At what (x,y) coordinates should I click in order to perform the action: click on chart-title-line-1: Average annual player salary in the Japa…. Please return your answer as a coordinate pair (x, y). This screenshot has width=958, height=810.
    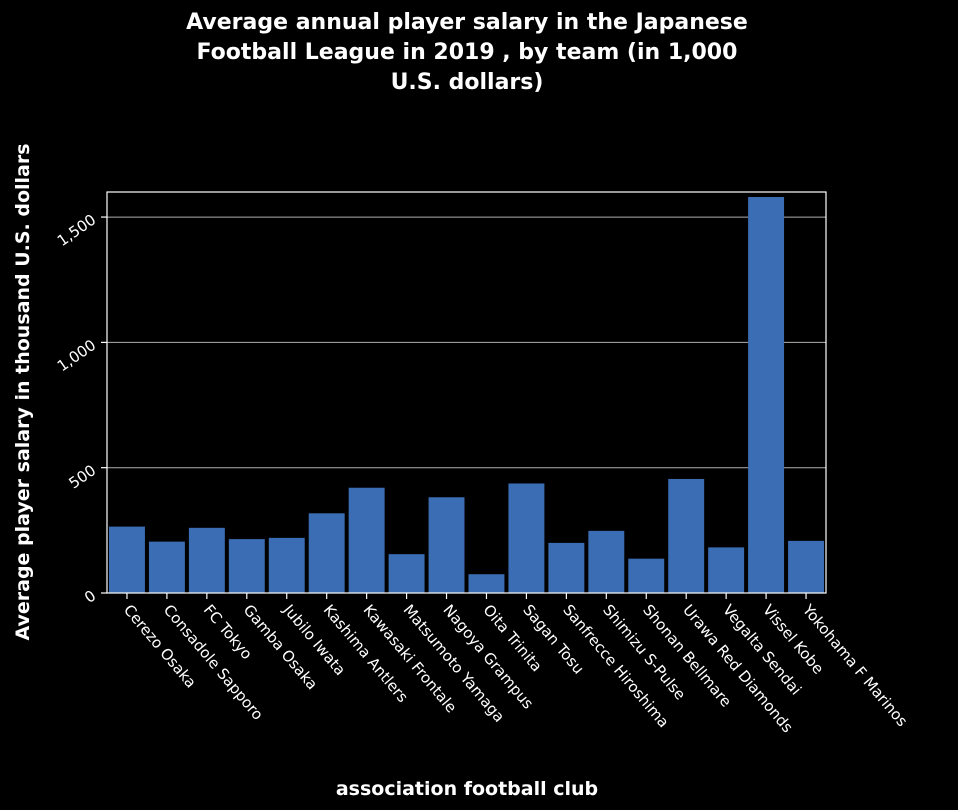
    Looking at the image, I should click on (467, 22).